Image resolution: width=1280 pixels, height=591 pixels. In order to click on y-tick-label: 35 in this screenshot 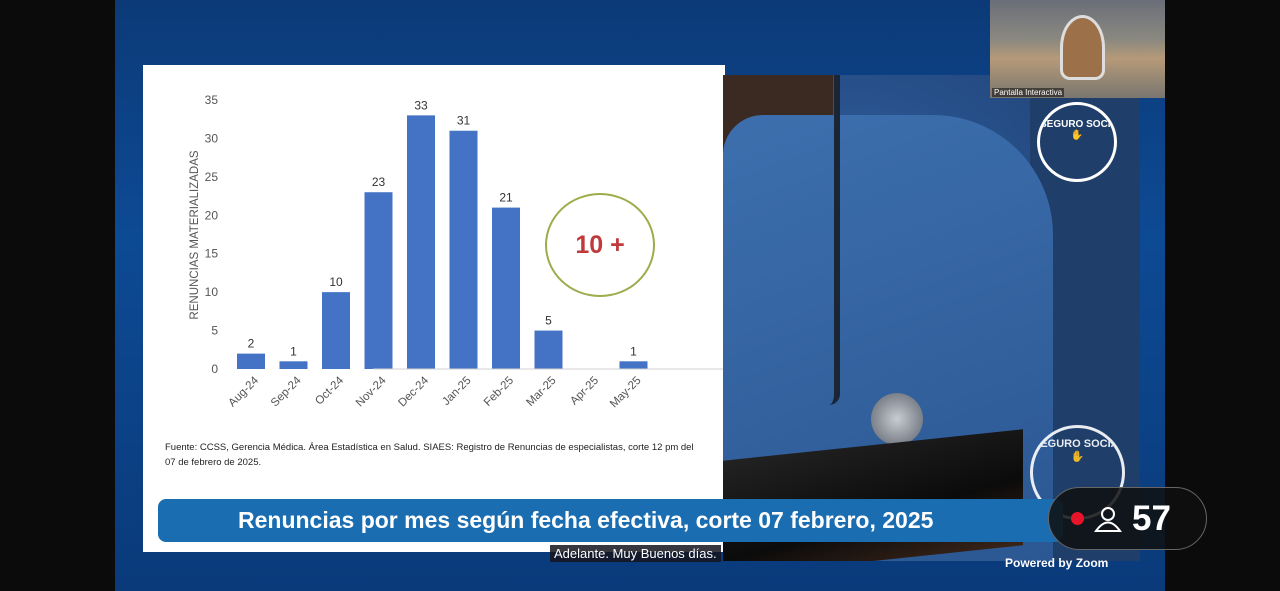, I will do `click(212, 100)`.